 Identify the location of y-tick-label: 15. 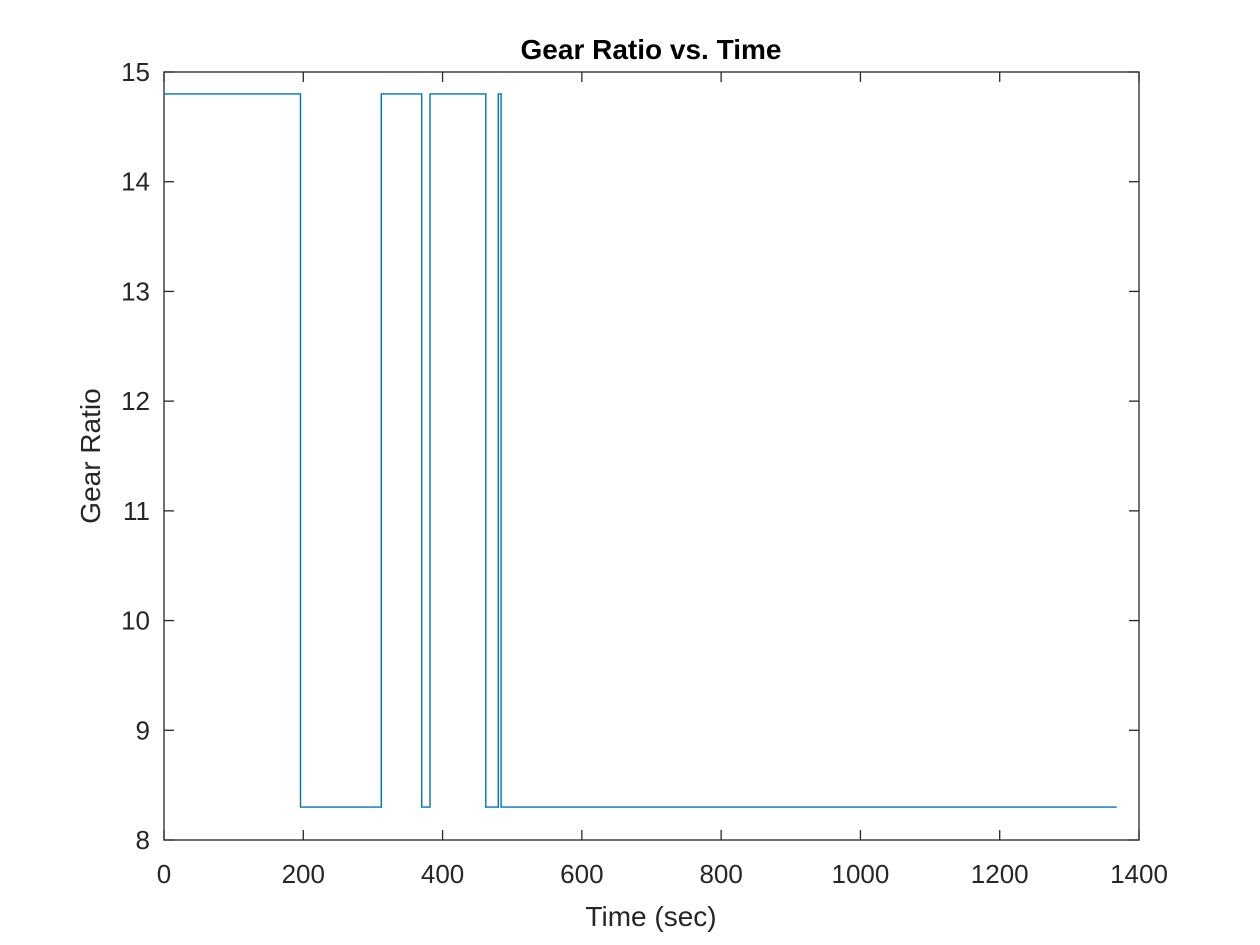
(135, 72).